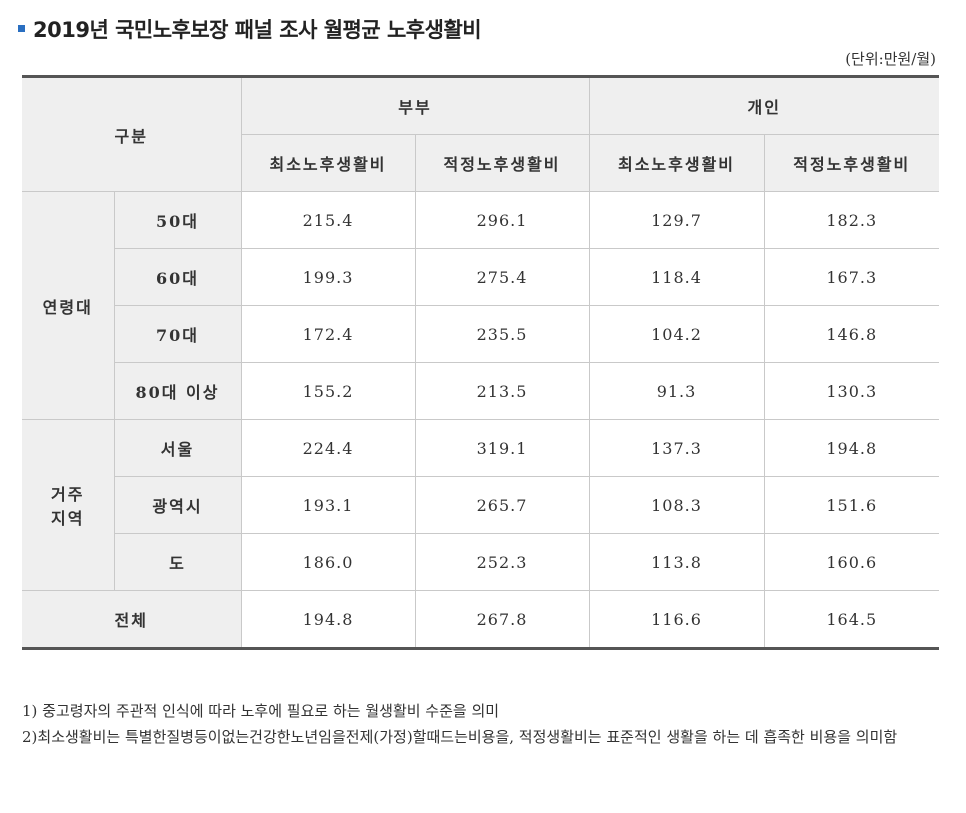 This screenshot has width=966, height=813. What do you see at coordinates (502, 163) in the screenshot?
I see `header-couple-proper: 적정노후생활비` at bounding box center [502, 163].